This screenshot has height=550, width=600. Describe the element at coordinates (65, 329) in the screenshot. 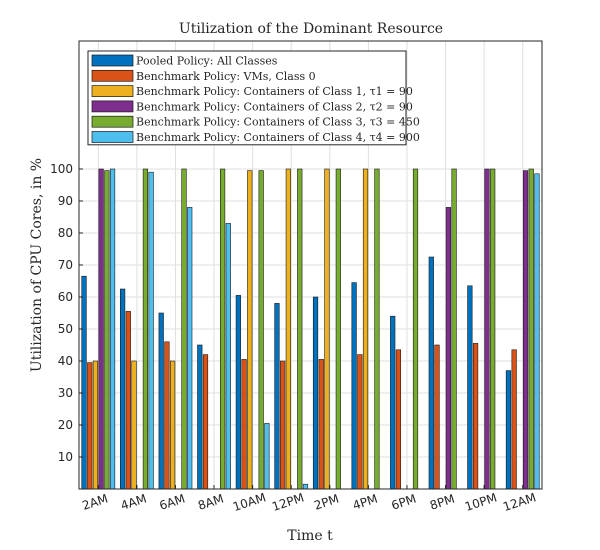

I see `y-tick-label: 50` at that location.